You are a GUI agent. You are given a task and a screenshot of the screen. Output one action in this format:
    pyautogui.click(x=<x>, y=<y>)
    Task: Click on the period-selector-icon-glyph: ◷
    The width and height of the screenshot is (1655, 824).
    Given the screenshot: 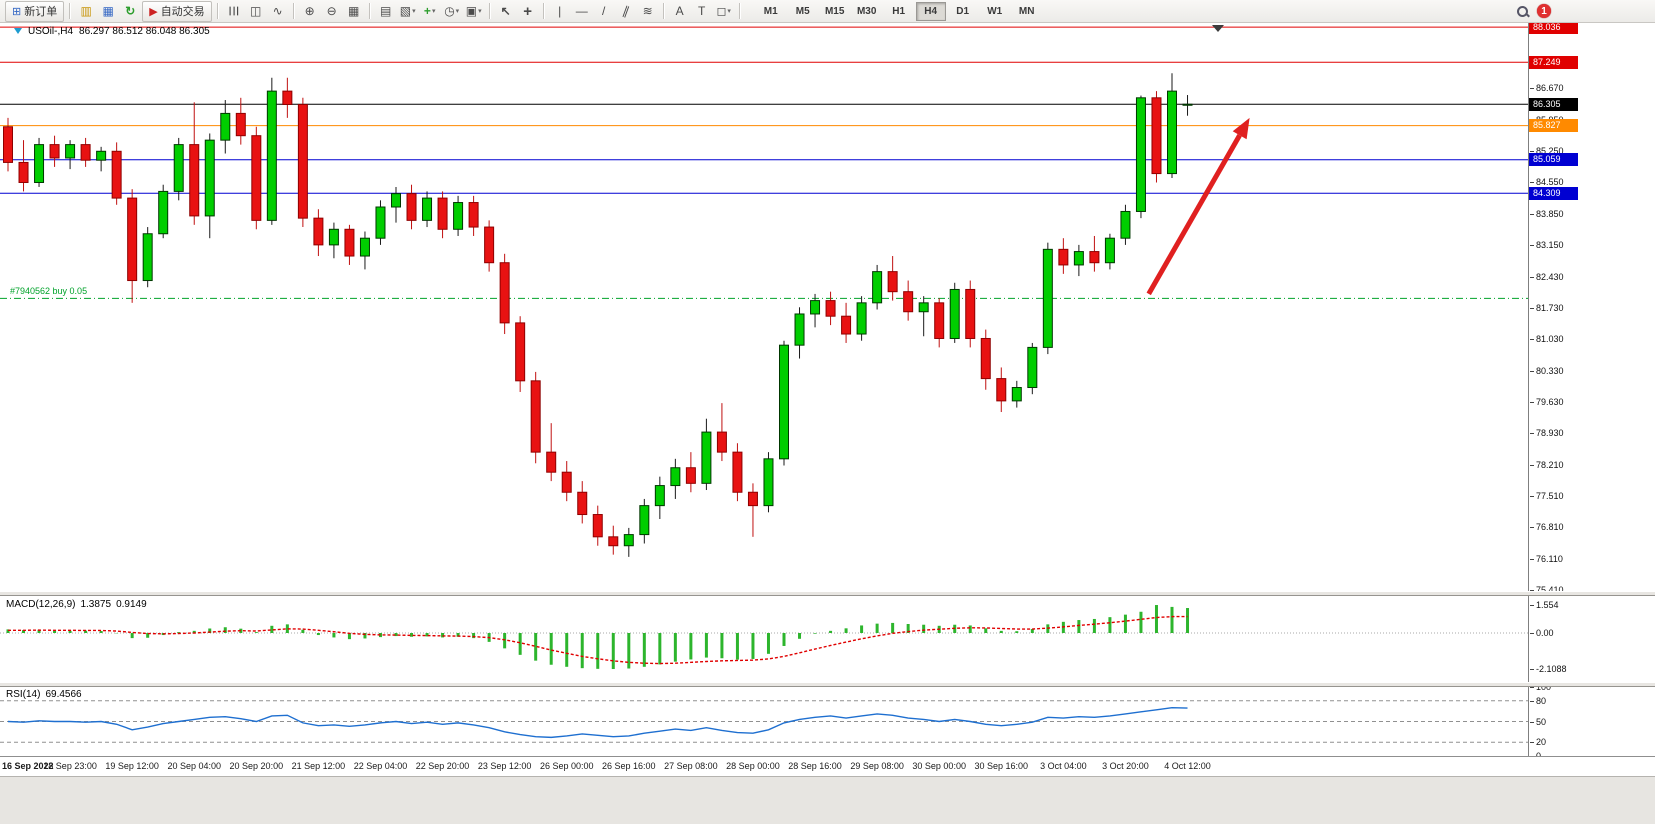 What is the action you would take?
    pyautogui.click(x=449, y=11)
    